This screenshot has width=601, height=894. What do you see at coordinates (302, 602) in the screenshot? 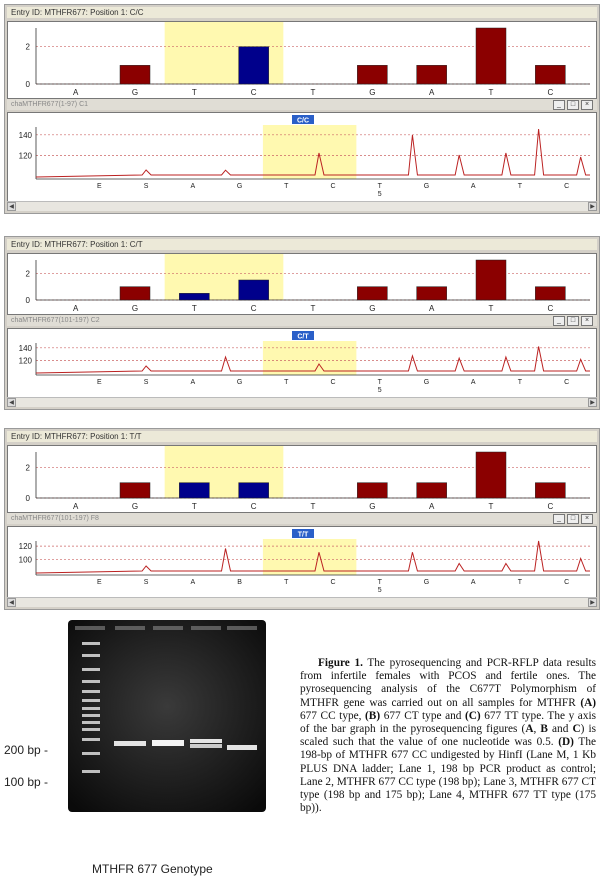
I see `scrollbar-c: ◀ ▶` at bounding box center [302, 602].